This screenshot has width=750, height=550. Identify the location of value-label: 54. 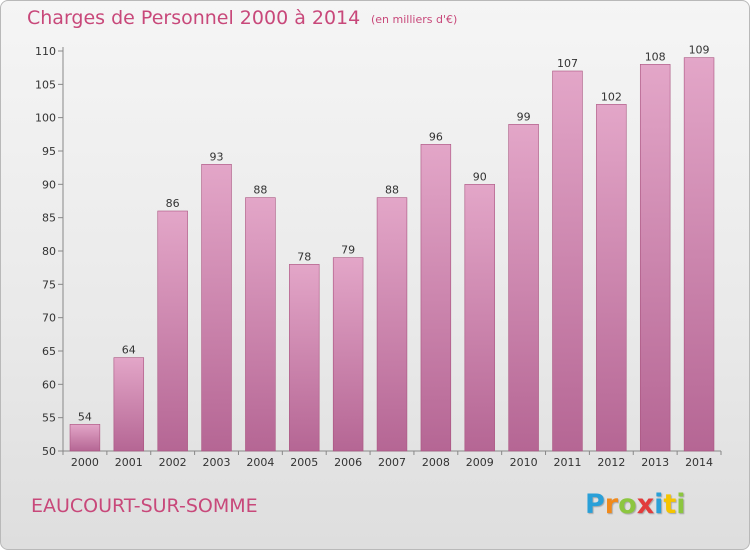
(85, 416).